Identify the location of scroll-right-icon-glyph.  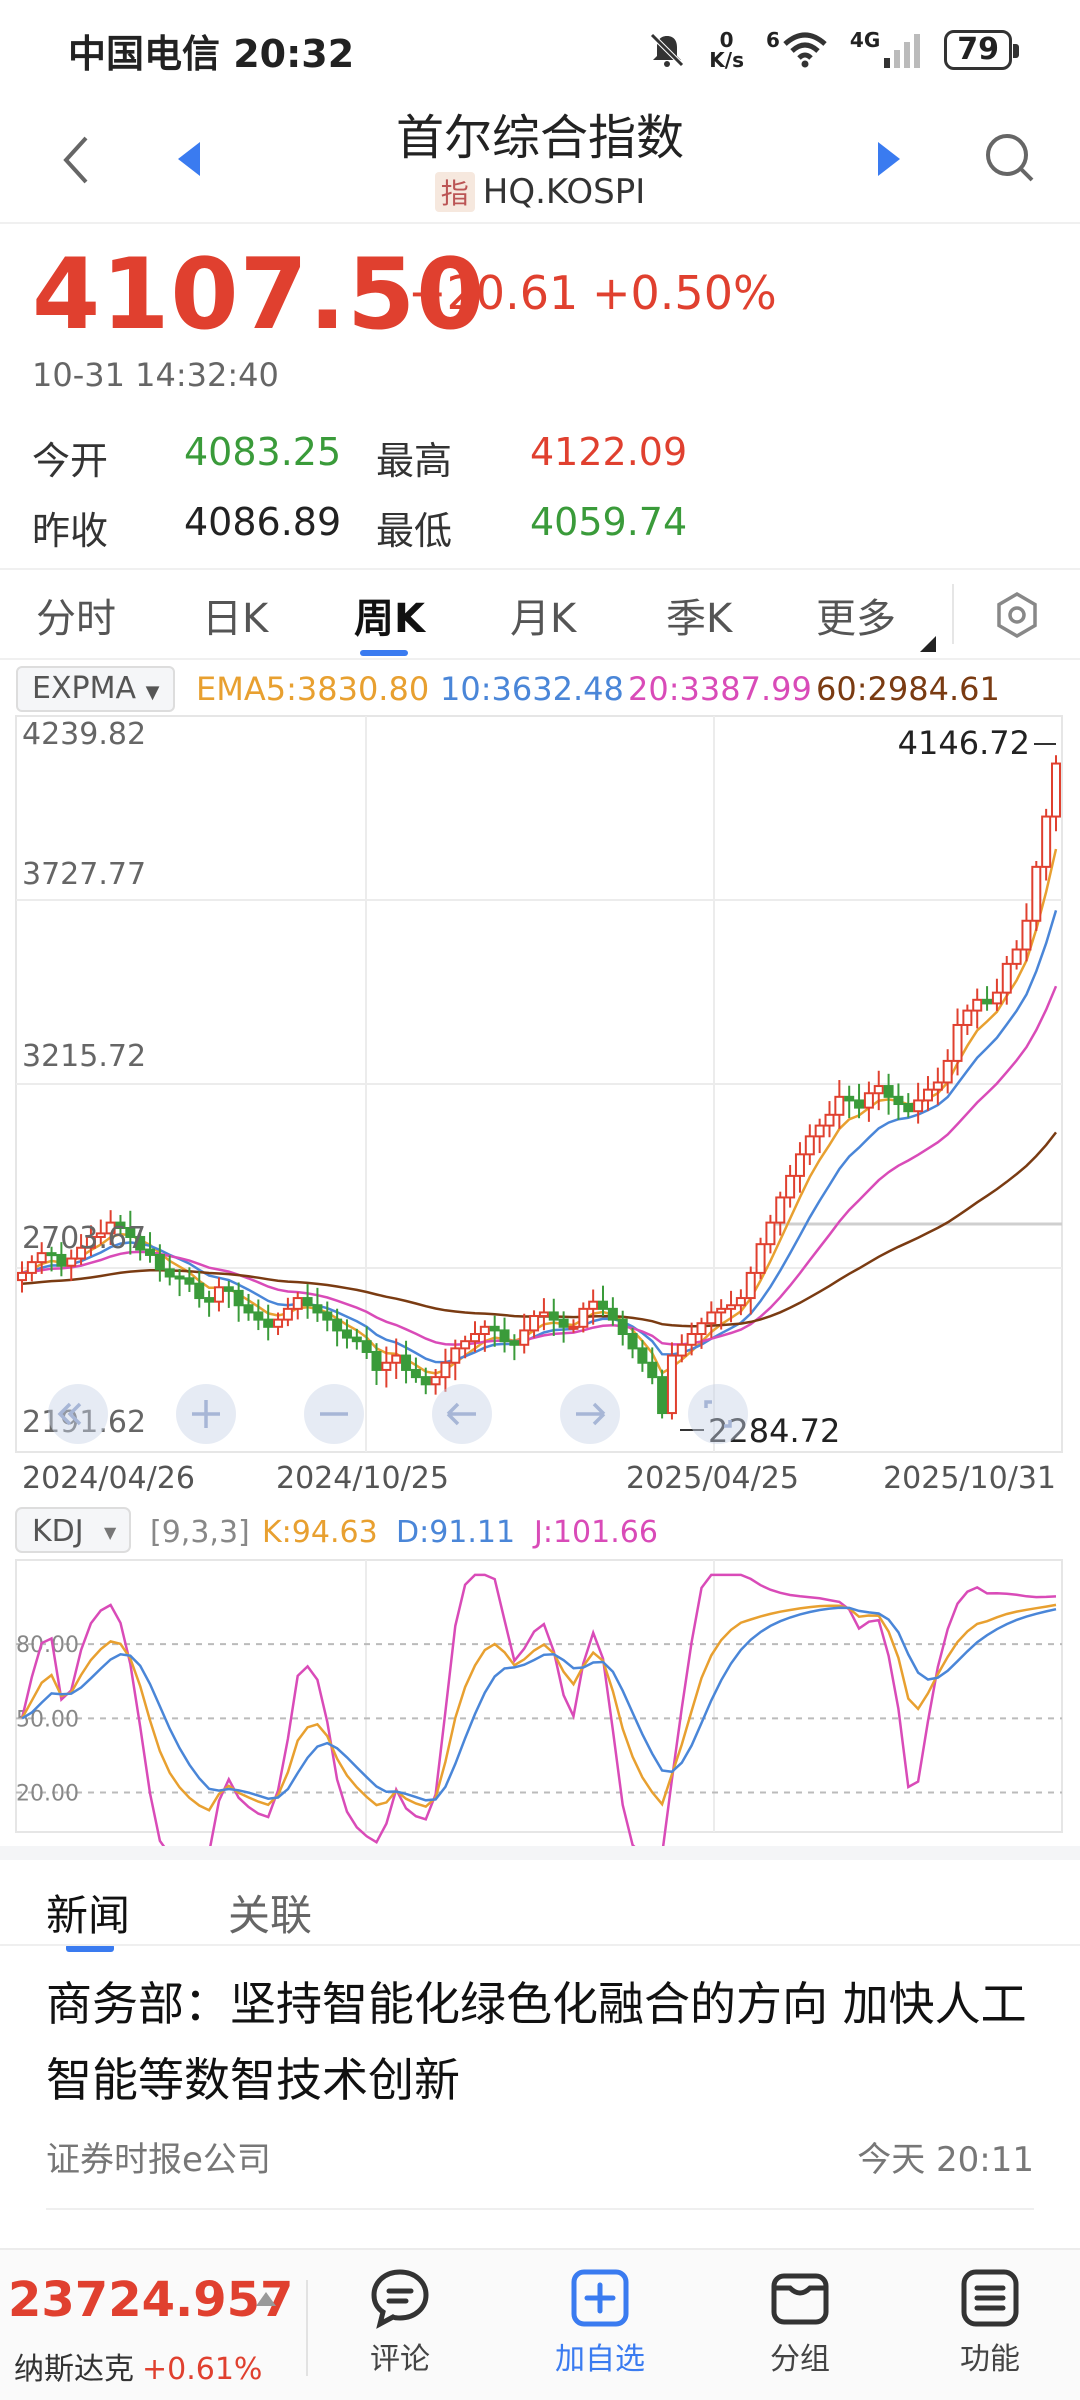
(591, 1414).